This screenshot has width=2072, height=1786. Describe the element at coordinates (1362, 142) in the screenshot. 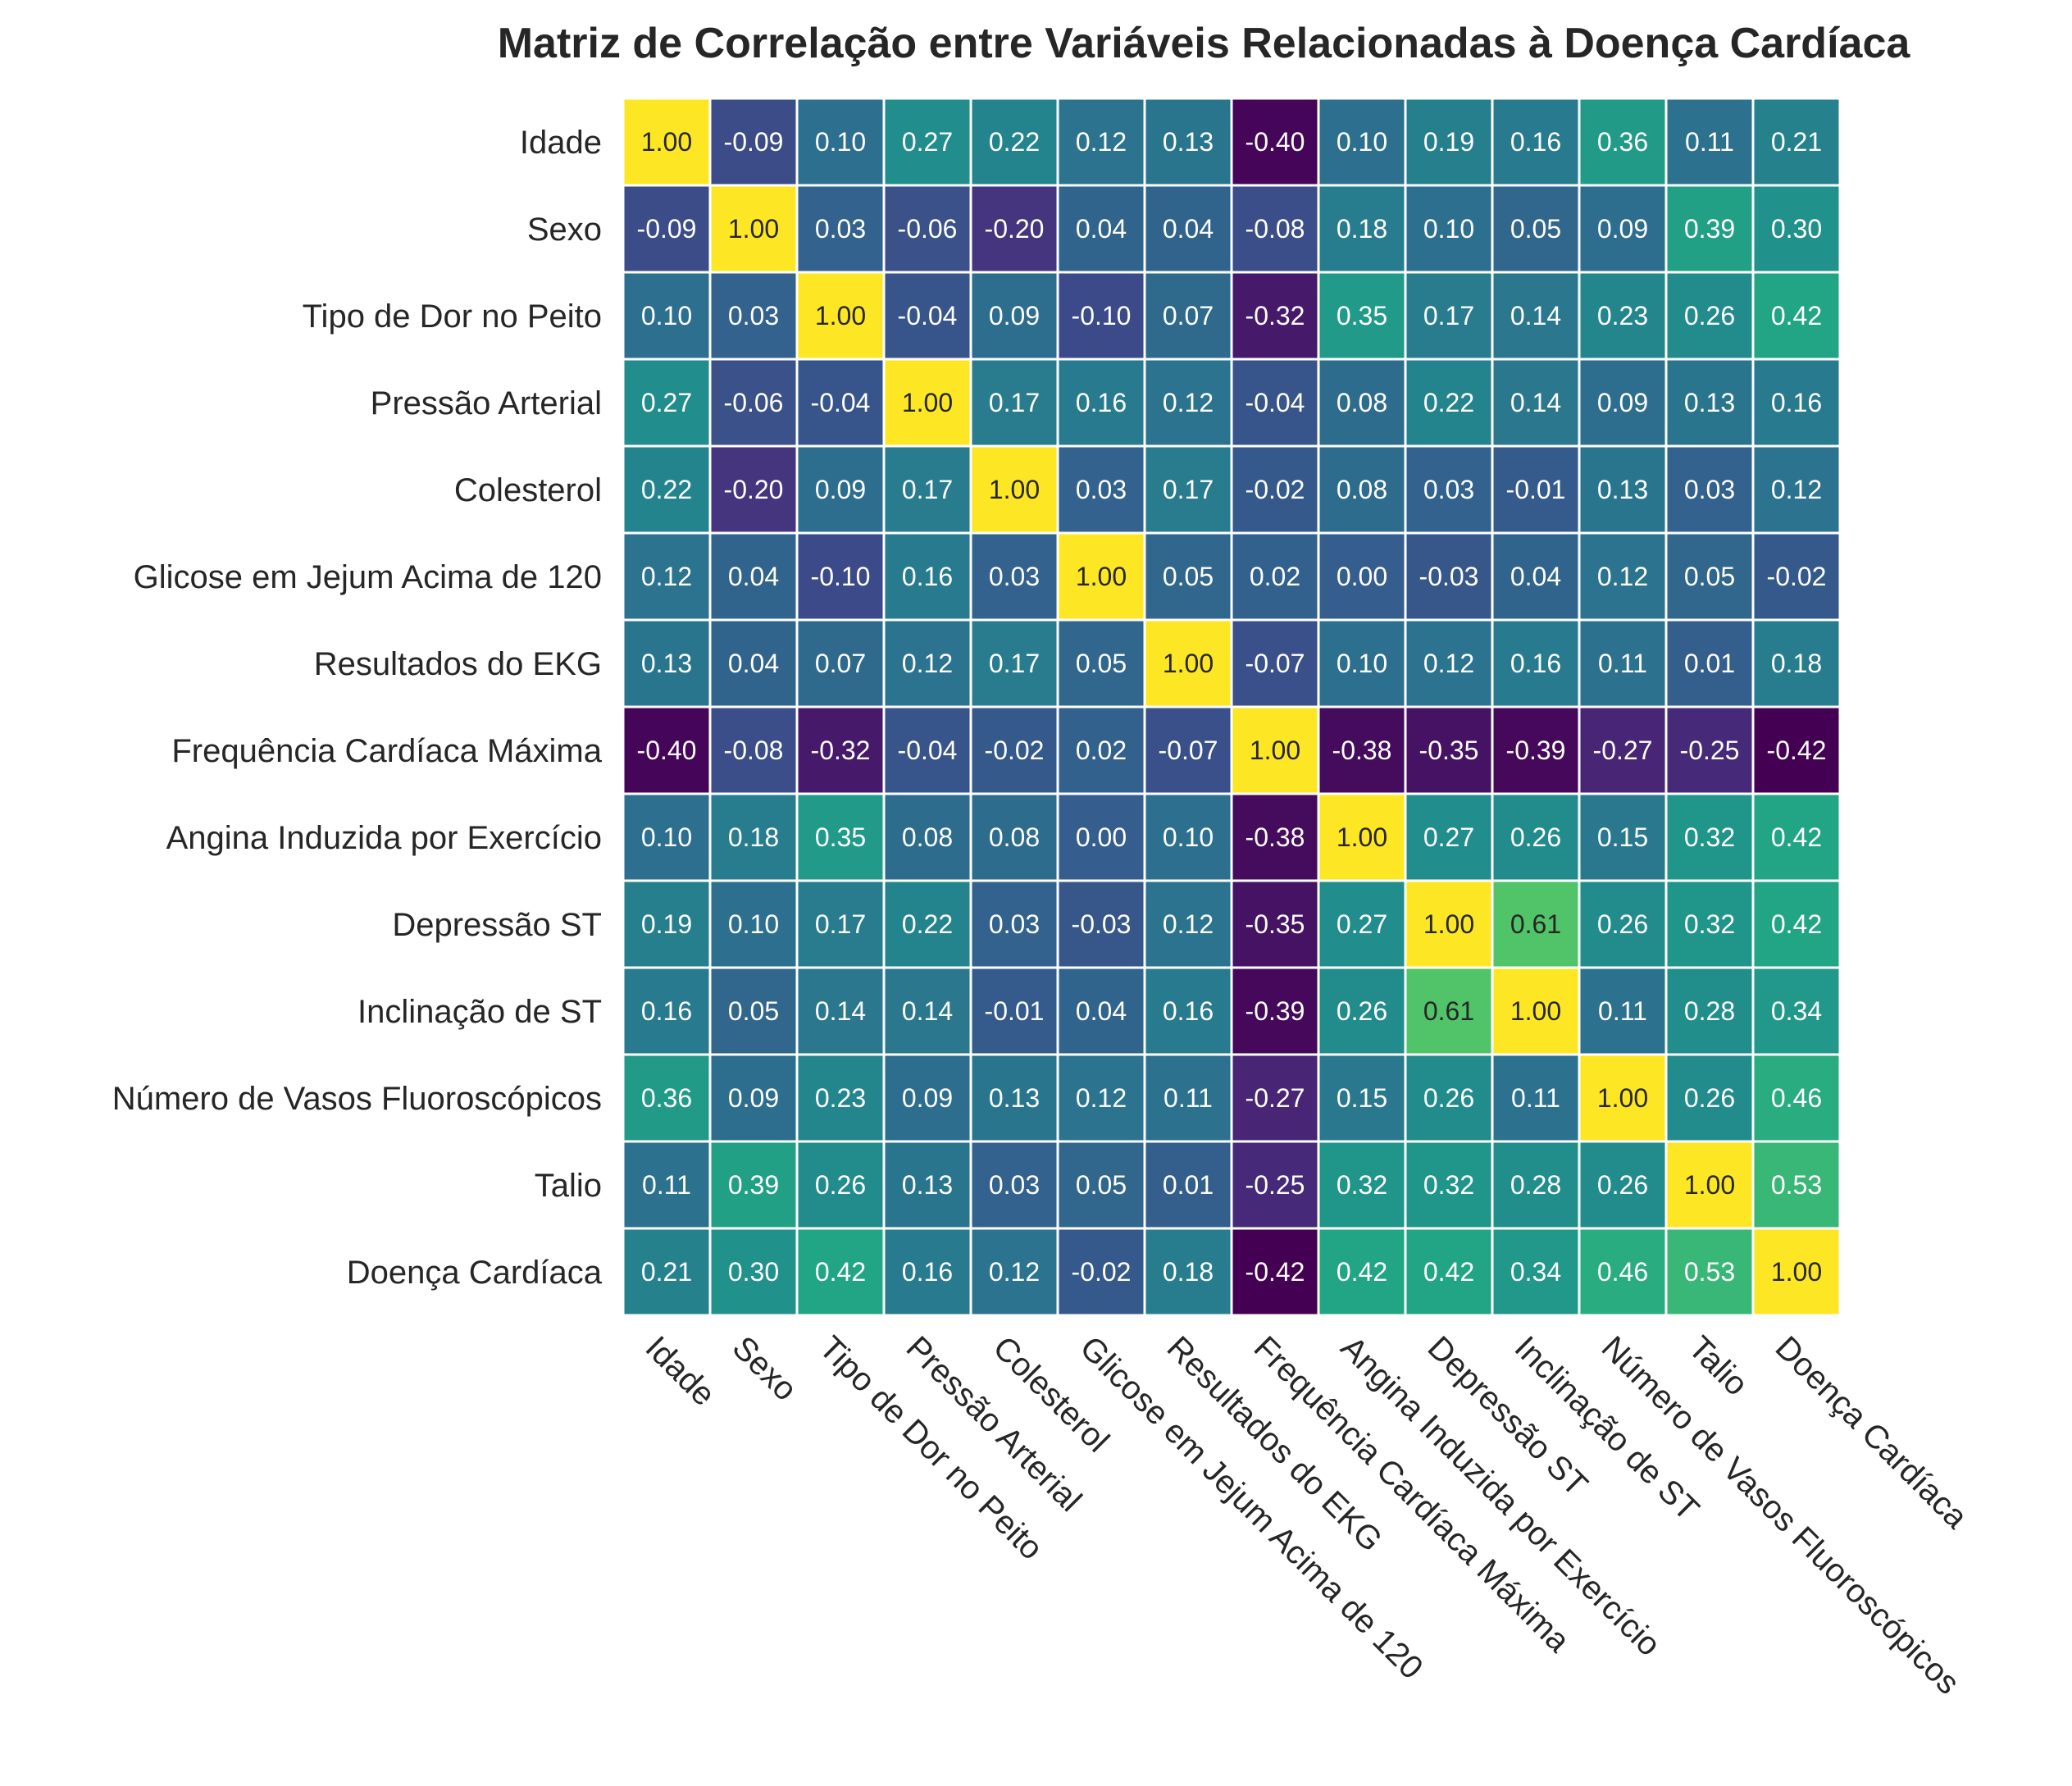

I see `cell-value-idade-angina-induzida-por-exercicio: 0.10` at that location.